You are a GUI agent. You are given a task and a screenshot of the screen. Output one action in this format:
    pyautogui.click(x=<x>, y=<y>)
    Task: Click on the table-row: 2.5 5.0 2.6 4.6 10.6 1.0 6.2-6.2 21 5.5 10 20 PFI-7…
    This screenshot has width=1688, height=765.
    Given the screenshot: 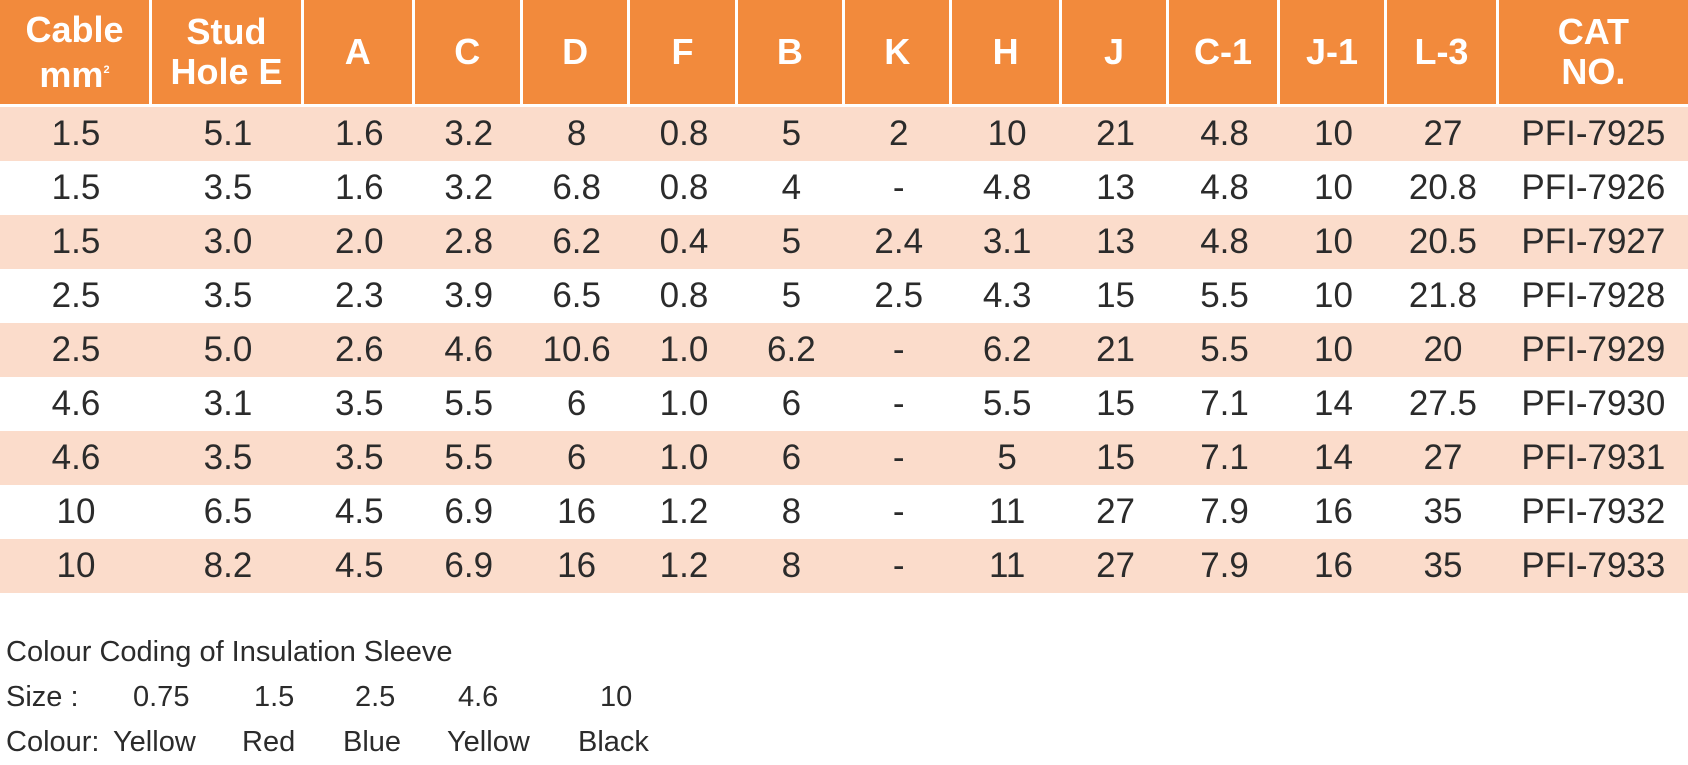 What is the action you would take?
    pyautogui.click(x=844, y=350)
    